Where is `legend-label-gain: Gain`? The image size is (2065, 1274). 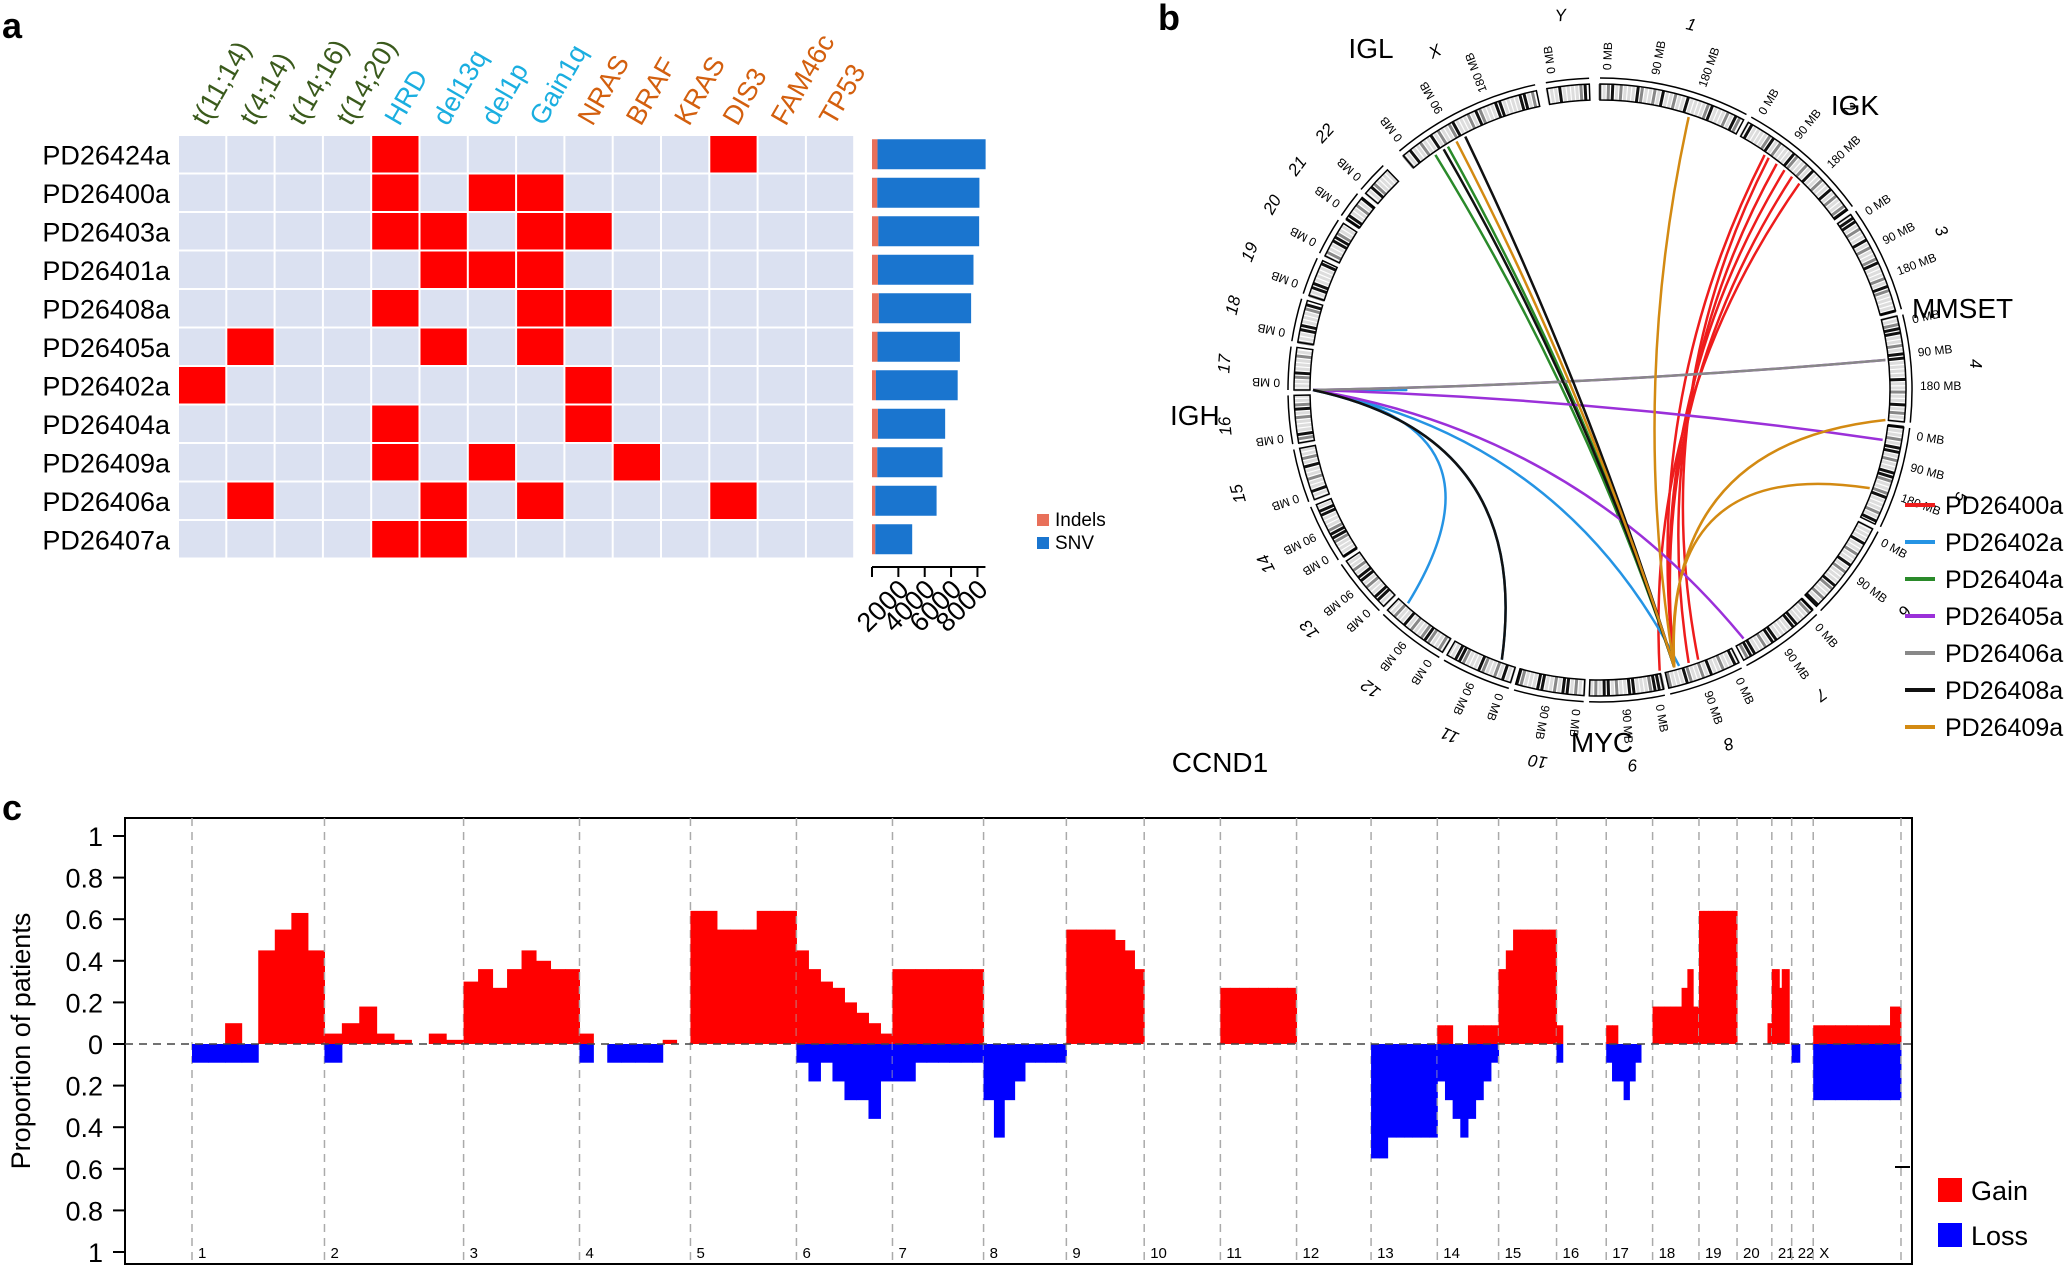
legend-label-gain: Gain is located at coordinates (1999, 1191).